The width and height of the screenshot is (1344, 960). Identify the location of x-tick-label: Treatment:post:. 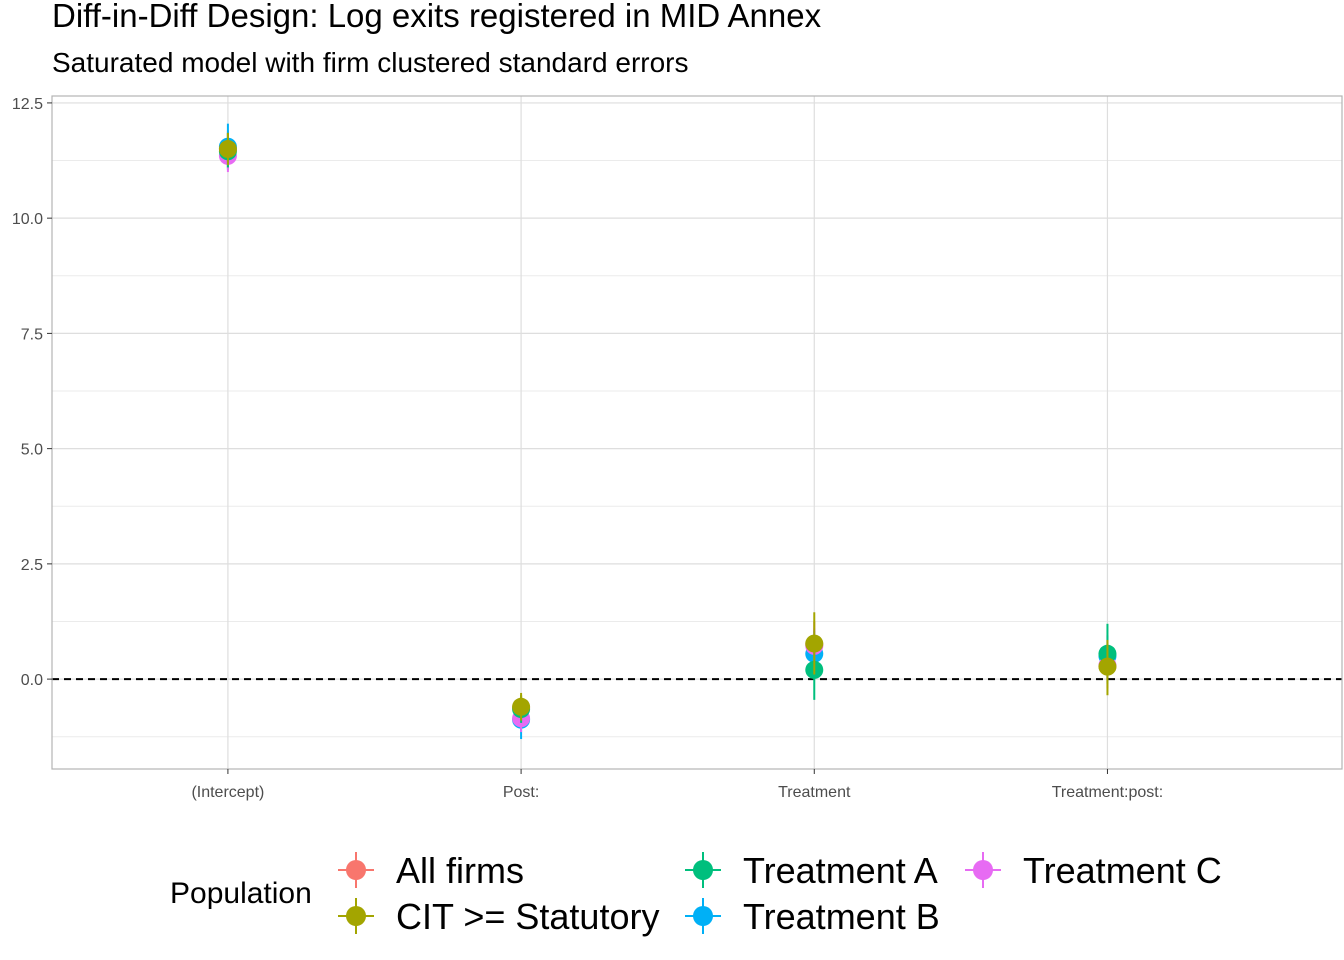
(1107, 792).